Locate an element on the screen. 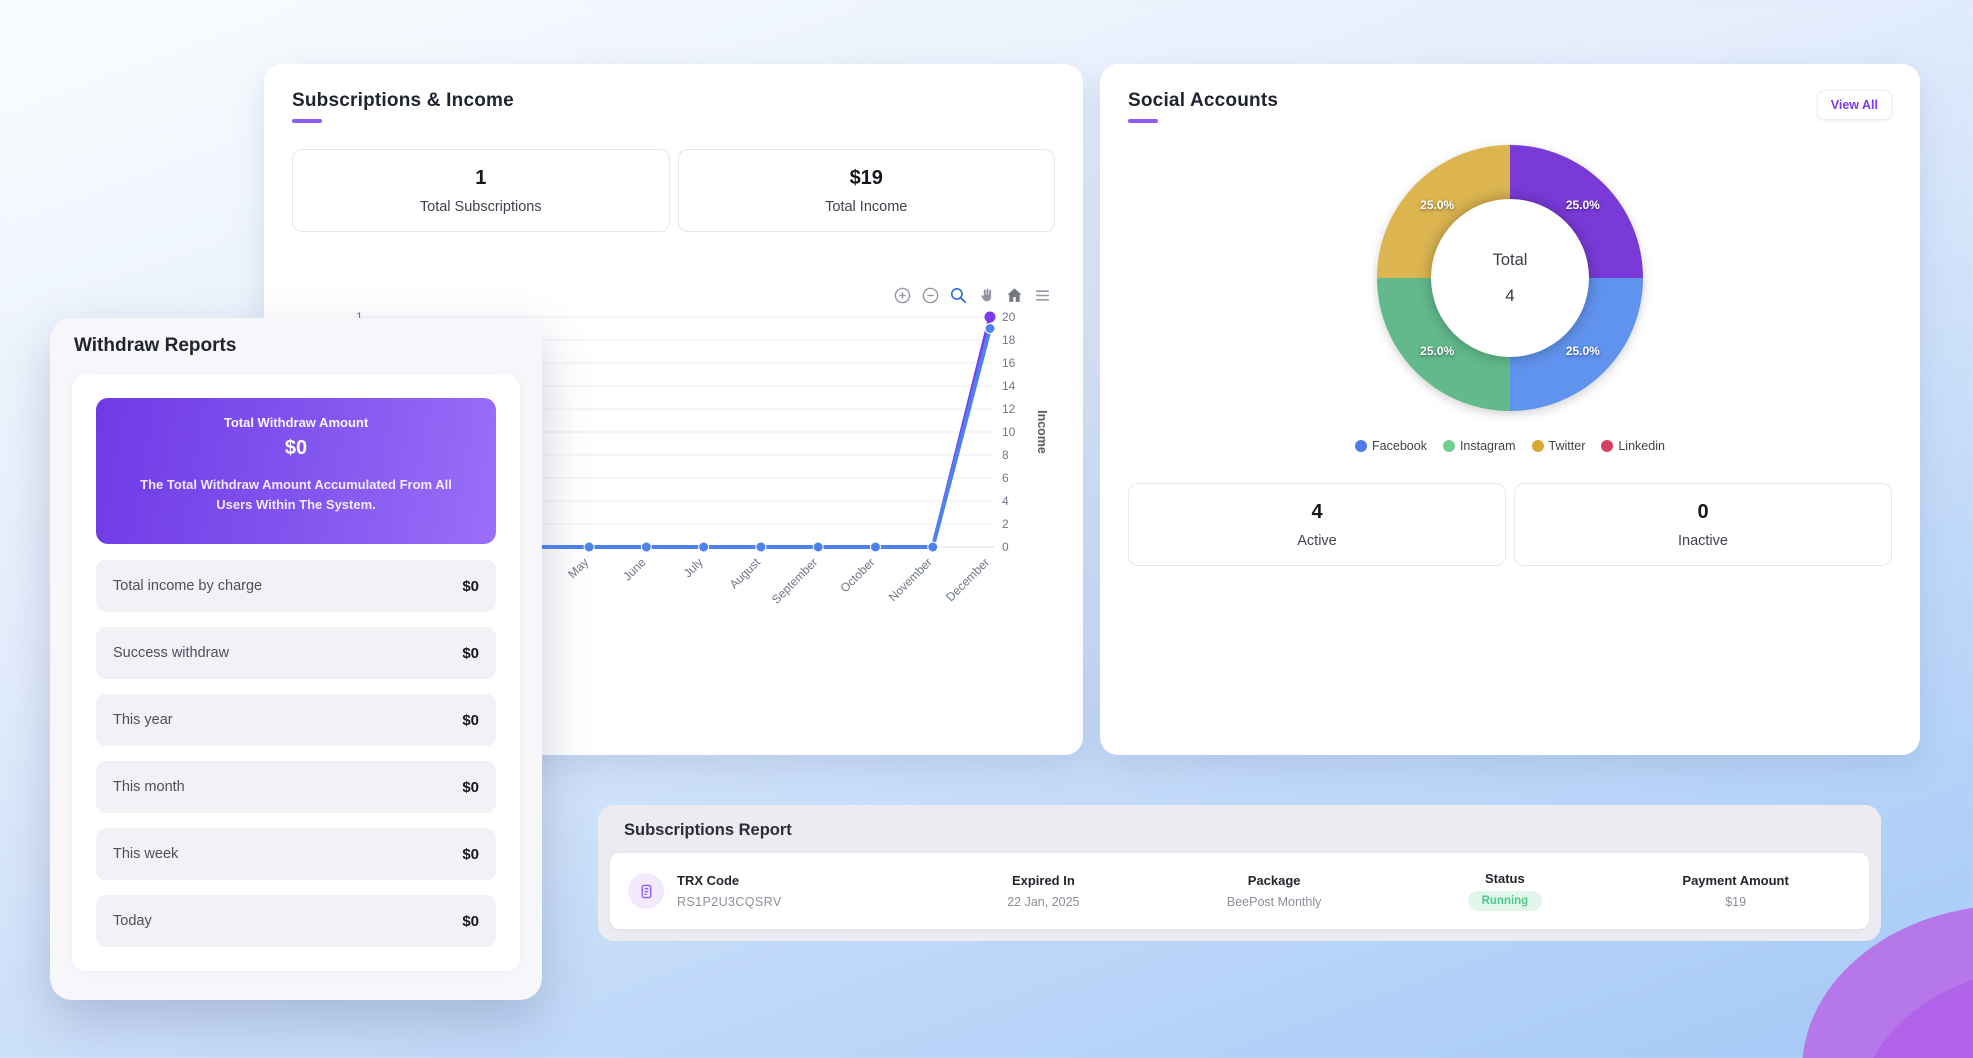 Image resolution: width=1973 pixels, height=1058 pixels. withdraw-row: This month $0 is located at coordinates (296, 787).